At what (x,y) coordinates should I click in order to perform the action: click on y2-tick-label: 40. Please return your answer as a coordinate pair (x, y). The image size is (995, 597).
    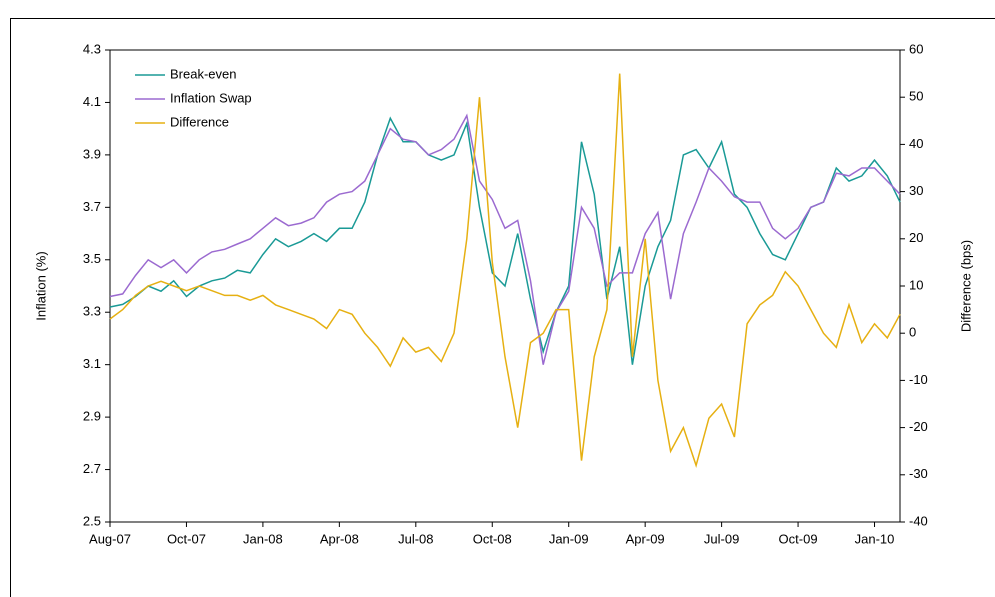
    Looking at the image, I should click on (916, 143).